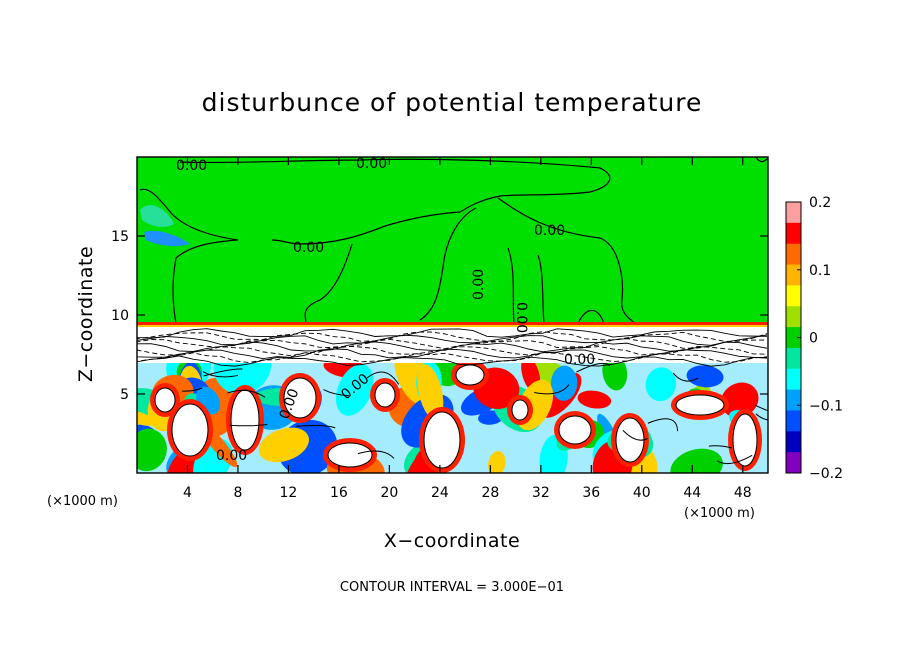  What do you see at coordinates (452, 102) in the screenshot?
I see `chart-title: disturbunce of potential temperature` at bounding box center [452, 102].